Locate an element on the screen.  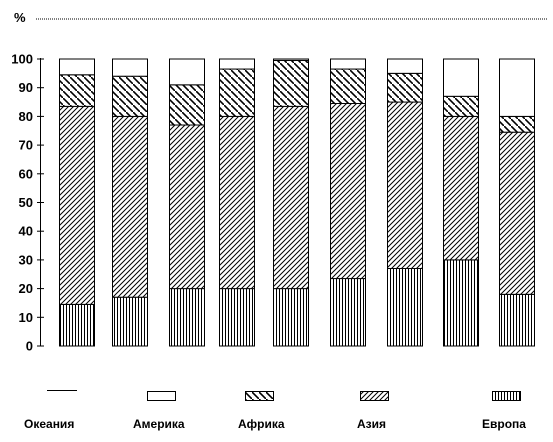
legend-swatch-europe is located at coordinates (506, 396).